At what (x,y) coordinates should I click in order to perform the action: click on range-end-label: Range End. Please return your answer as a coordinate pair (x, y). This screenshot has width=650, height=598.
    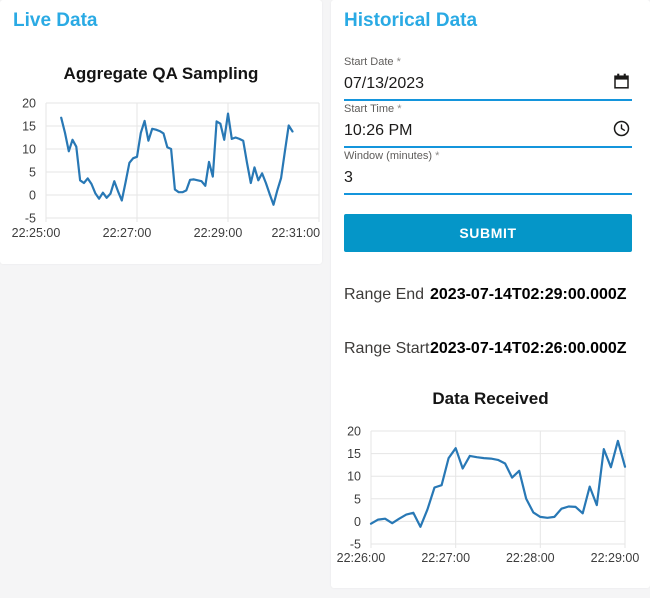
    Looking at the image, I should click on (384, 294).